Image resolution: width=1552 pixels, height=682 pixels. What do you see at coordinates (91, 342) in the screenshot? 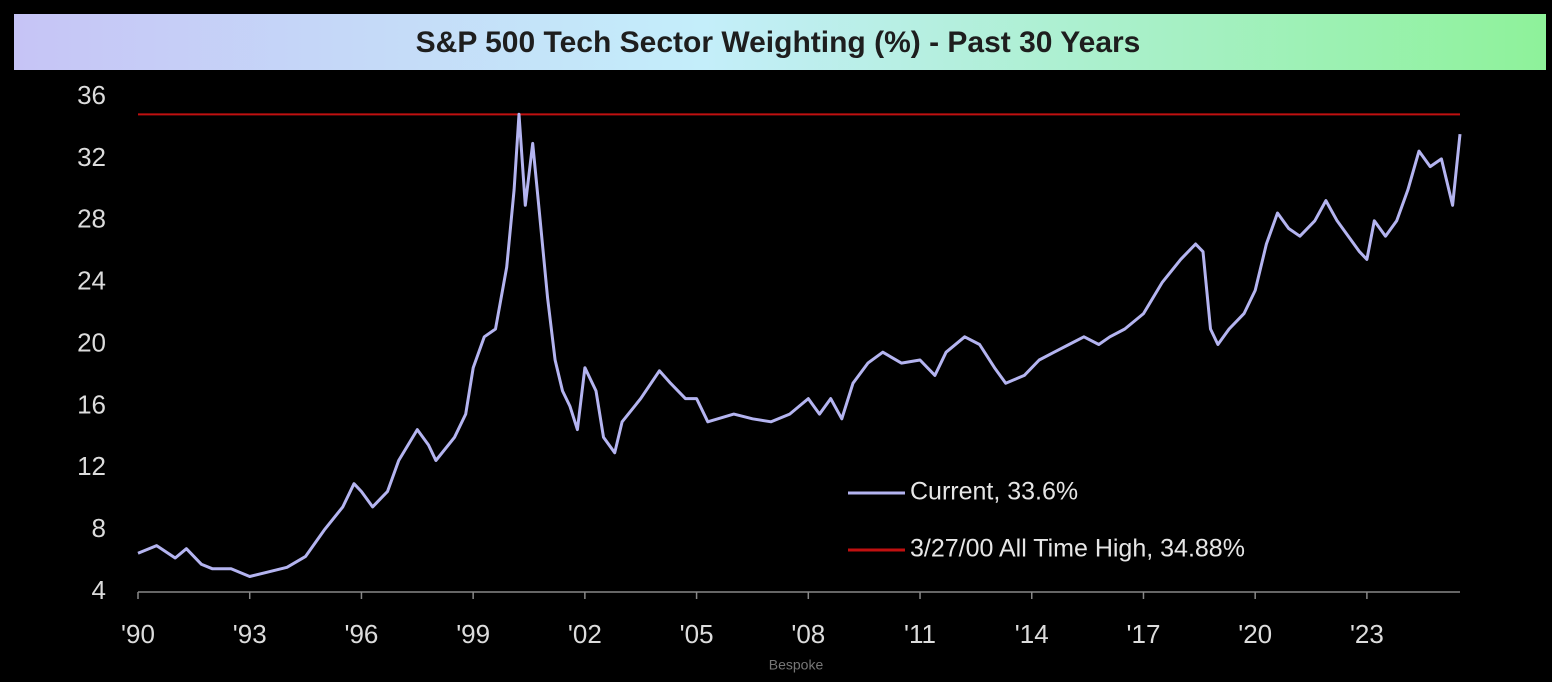
I see `y-tick-label: 20` at bounding box center [91, 342].